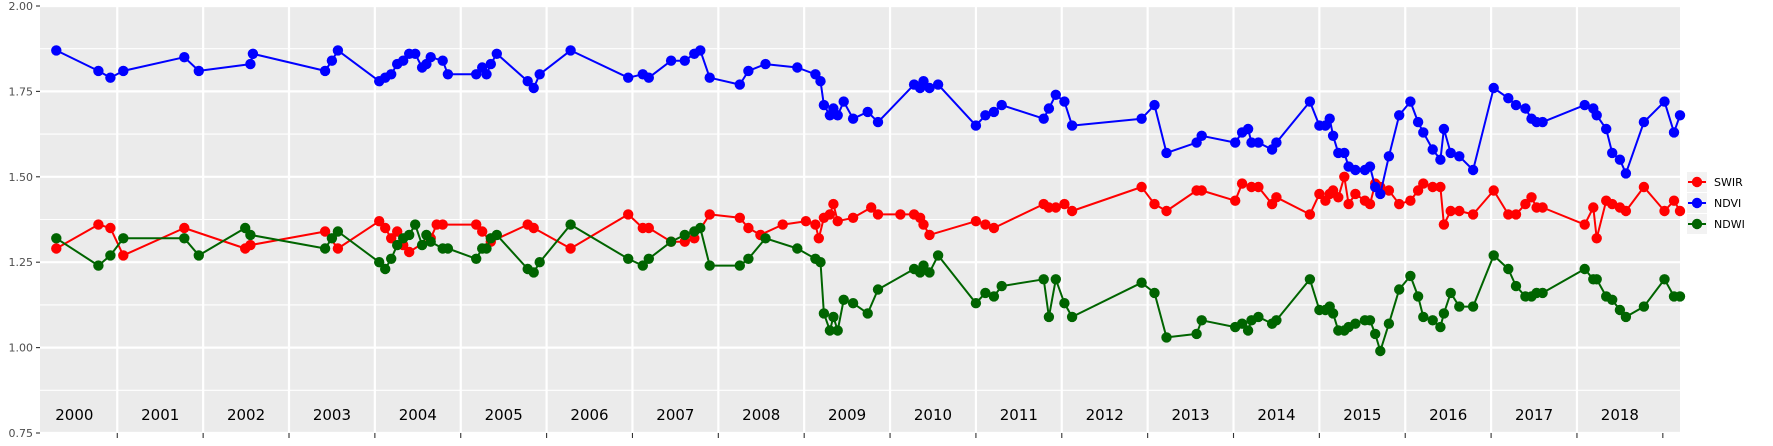  Describe the element at coordinates (589, 415) in the screenshot. I see `year-label: 2006` at that location.